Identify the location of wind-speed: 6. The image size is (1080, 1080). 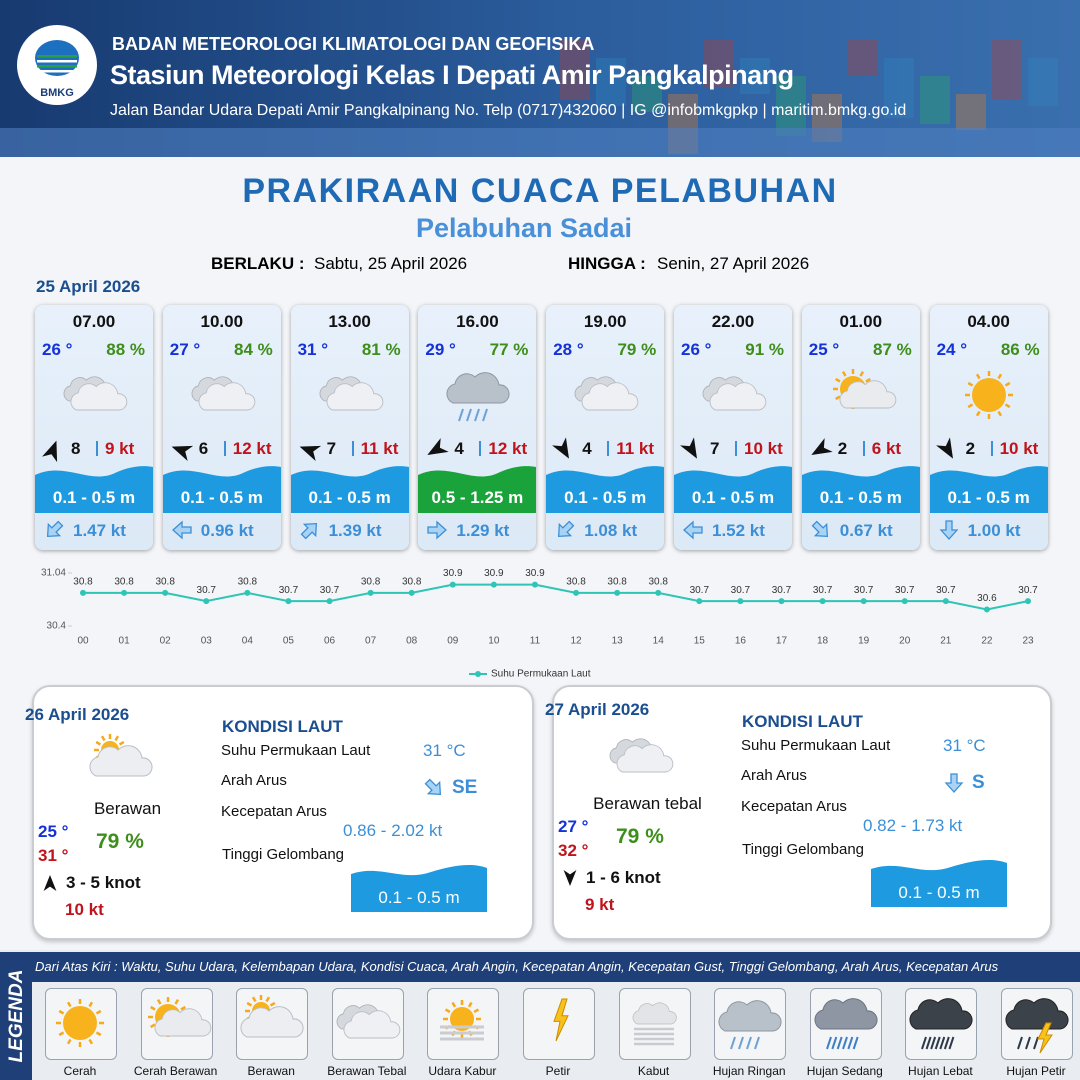
(203, 448).